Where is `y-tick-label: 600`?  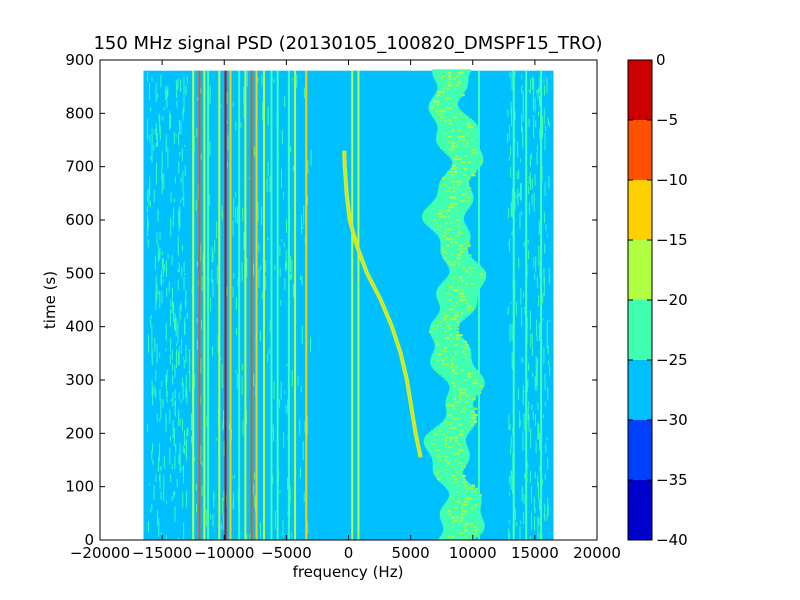
y-tick-label: 600 is located at coordinates (79, 220).